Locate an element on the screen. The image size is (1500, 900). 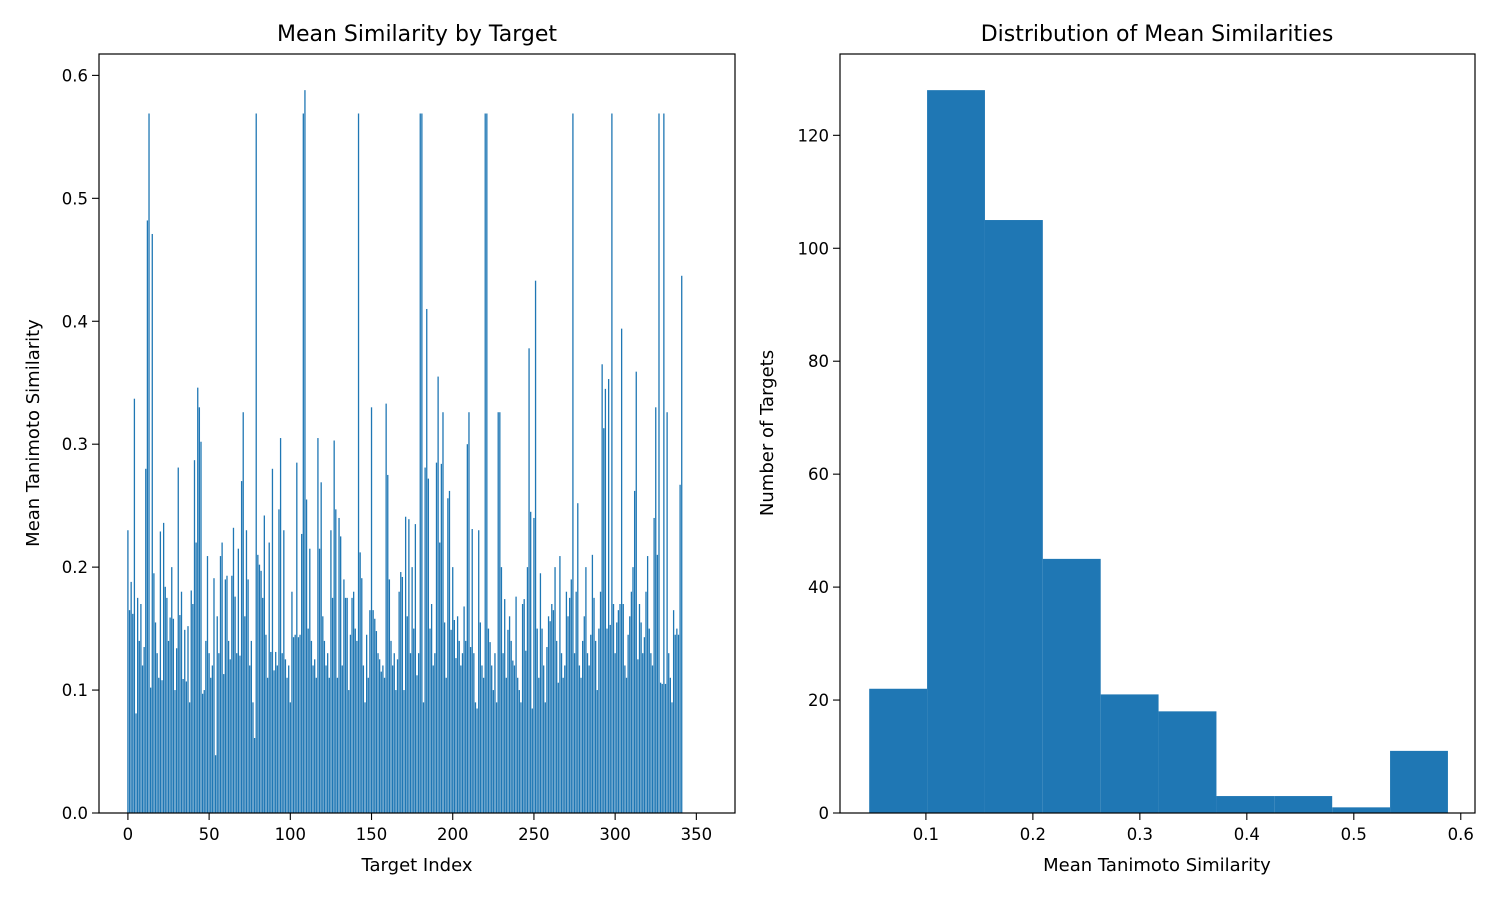
chart-title: Distribution of Mean Similarities is located at coordinates (1157, 34).